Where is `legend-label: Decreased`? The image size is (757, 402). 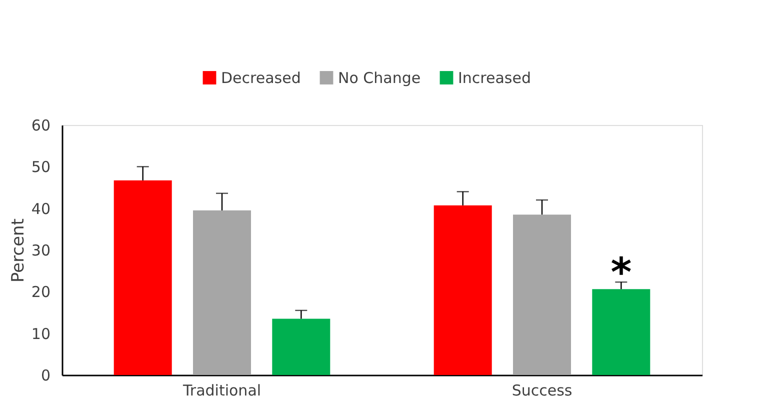
legend-label: Decreased is located at coordinates (261, 77).